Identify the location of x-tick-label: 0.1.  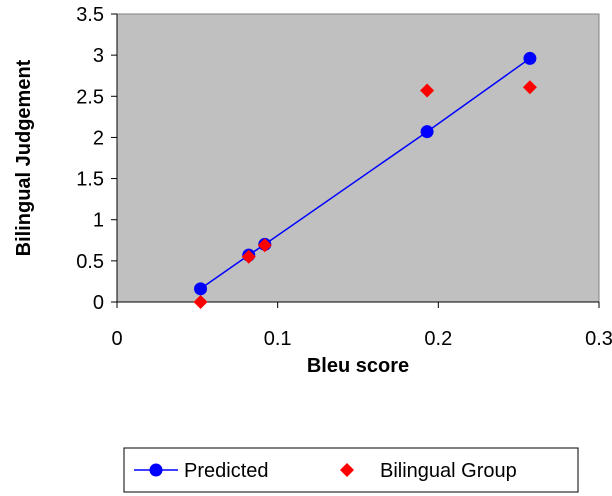
(278, 339).